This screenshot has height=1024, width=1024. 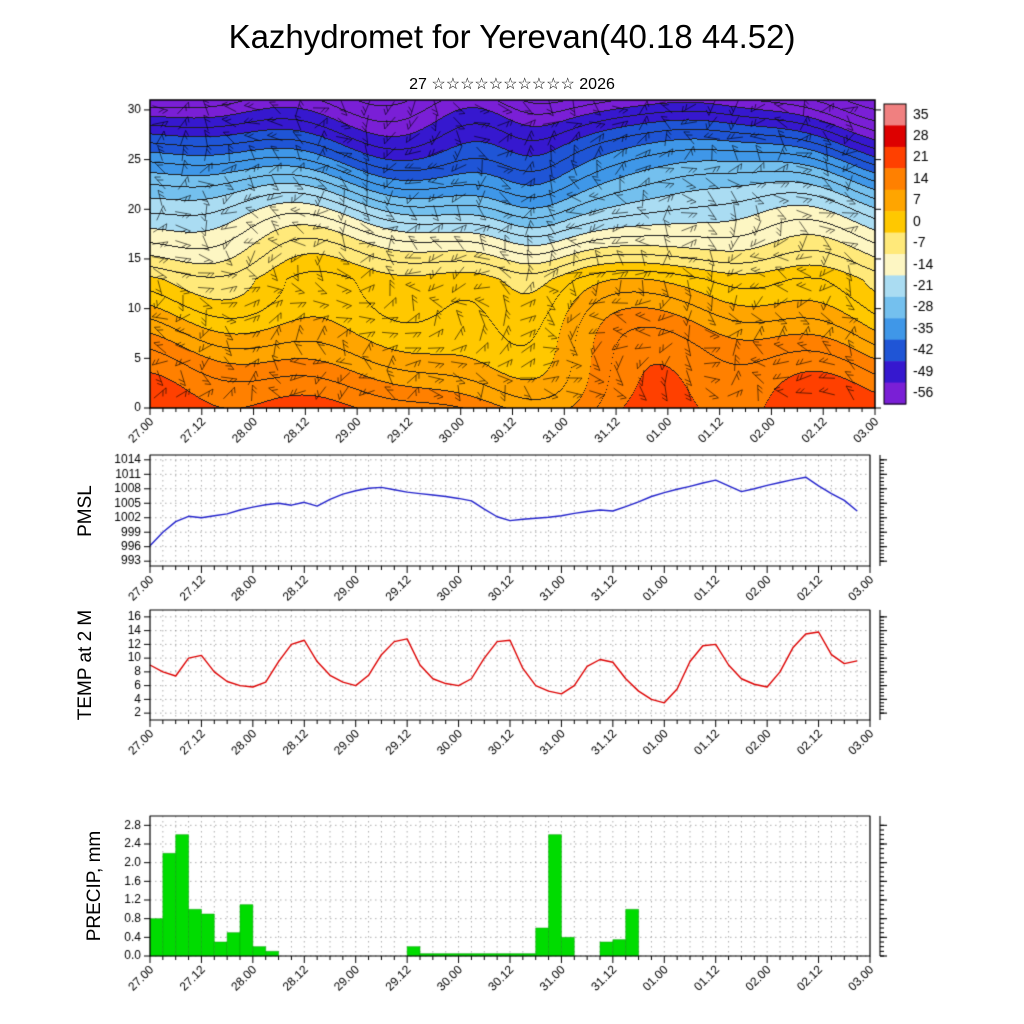 I want to click on page-title: Kazhydromet for Yerevan(40.18 44.52), so click(x=512, y=36).